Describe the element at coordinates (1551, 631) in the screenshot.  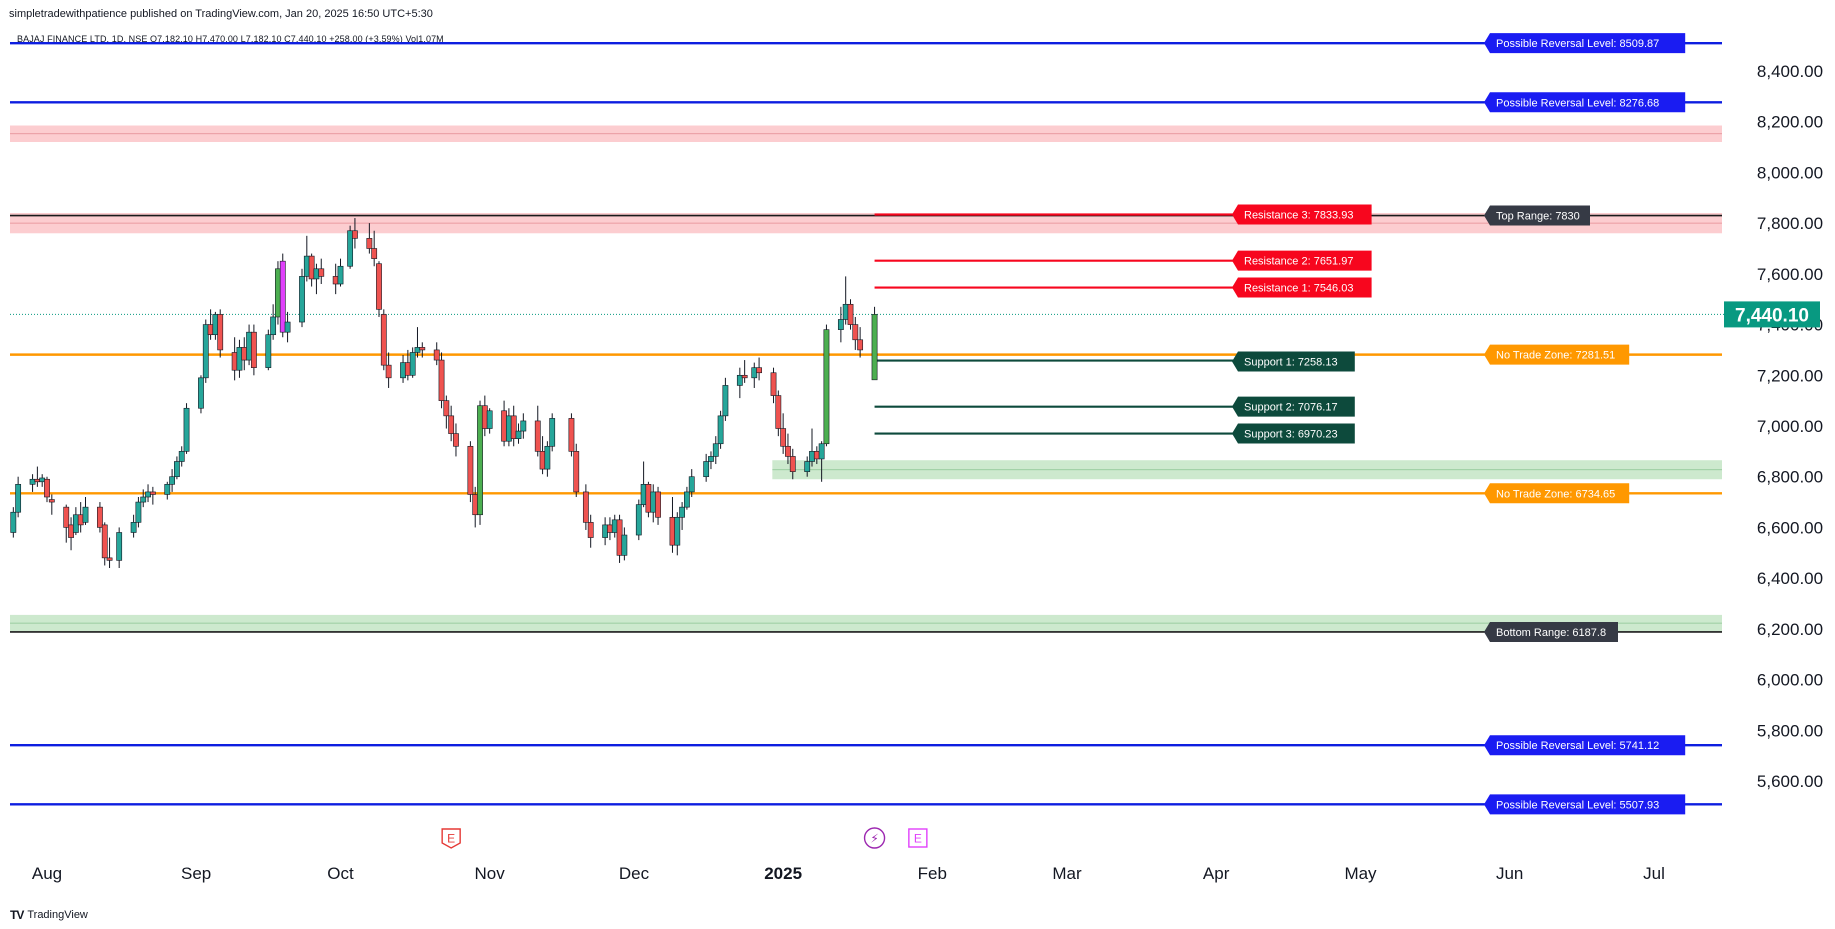
I see `range-level-label: Bottom Range: 6187.8` at that location.